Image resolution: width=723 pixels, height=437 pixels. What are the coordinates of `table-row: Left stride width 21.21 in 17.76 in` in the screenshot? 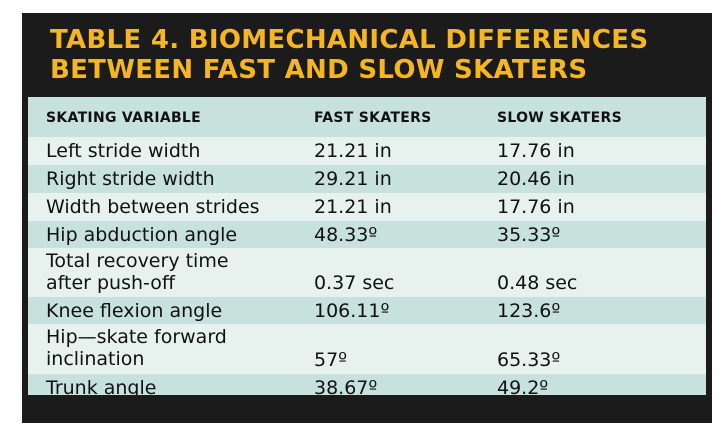 It's located at (367, 151).